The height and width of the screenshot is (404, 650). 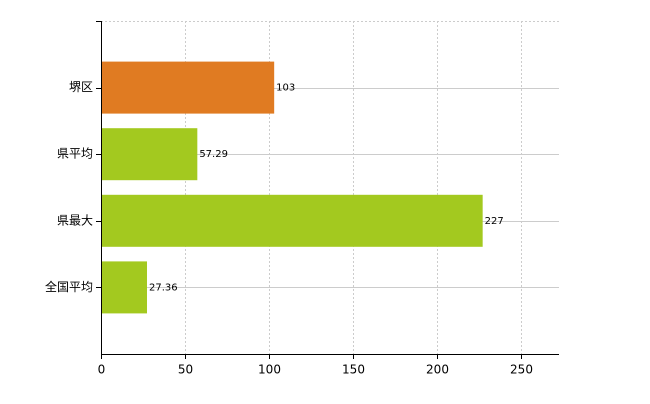 I want to click on x-tick-label: 50, so click(x=185, y=370).